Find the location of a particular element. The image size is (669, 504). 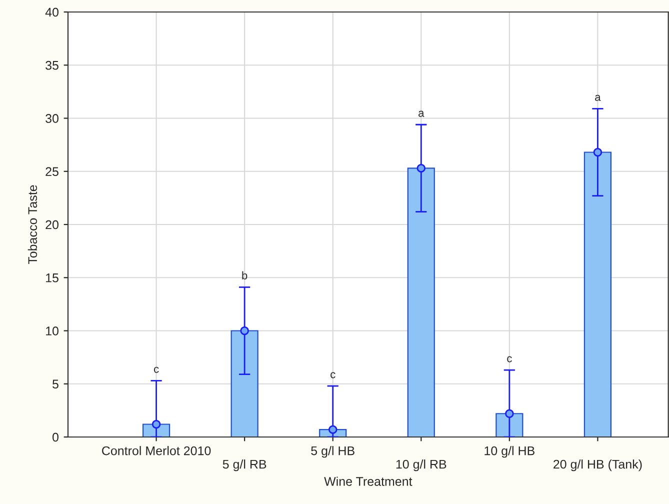

y-tick-label: 20 is located at coordinates (52, 225).